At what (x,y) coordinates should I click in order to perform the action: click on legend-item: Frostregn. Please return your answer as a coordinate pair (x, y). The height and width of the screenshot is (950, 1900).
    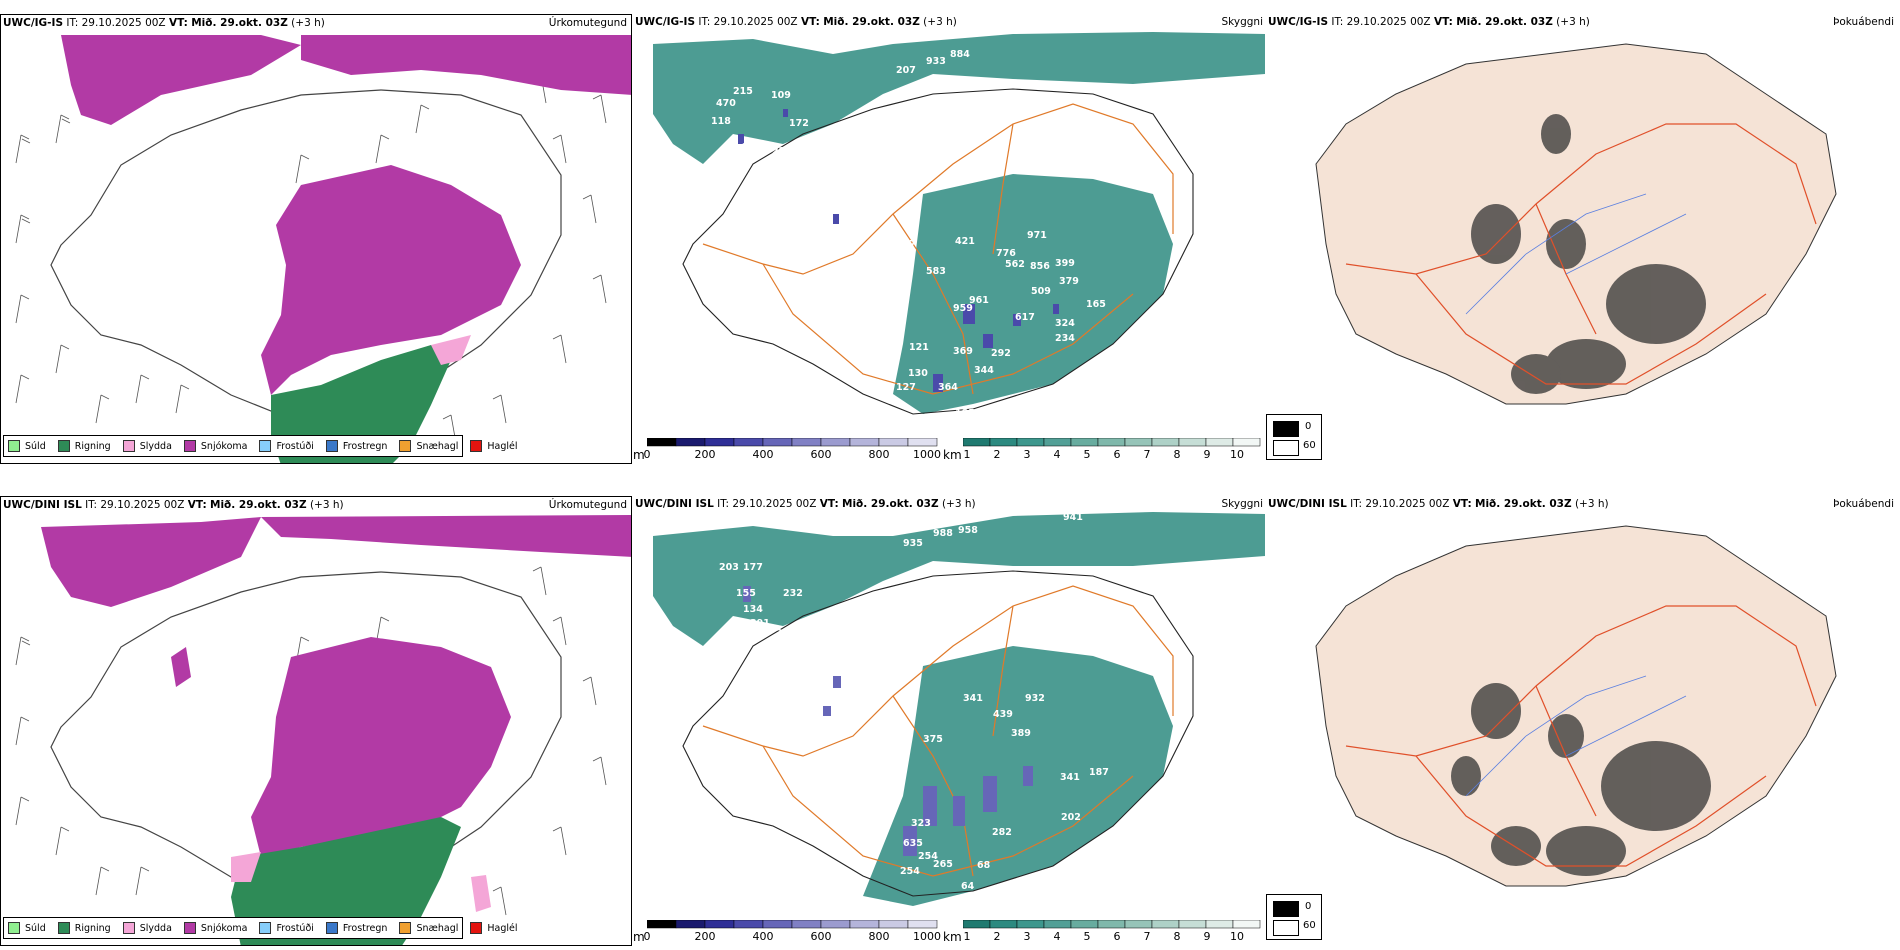
    Looking at the image, I should click on (356, 446).